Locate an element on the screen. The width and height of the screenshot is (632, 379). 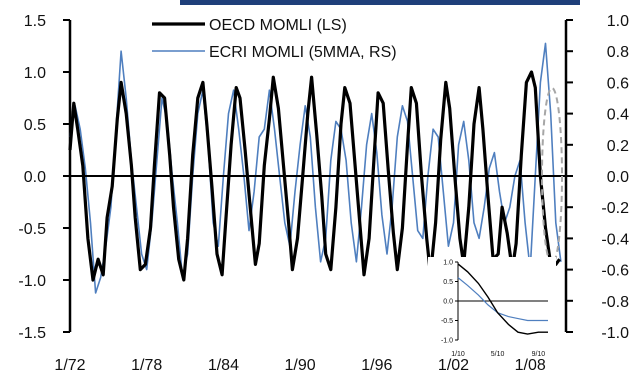
x-tick-labels: 1/72 1/78 1/84 1/90 1/96 1/02 1/08 is located at coordinates (299, 365).